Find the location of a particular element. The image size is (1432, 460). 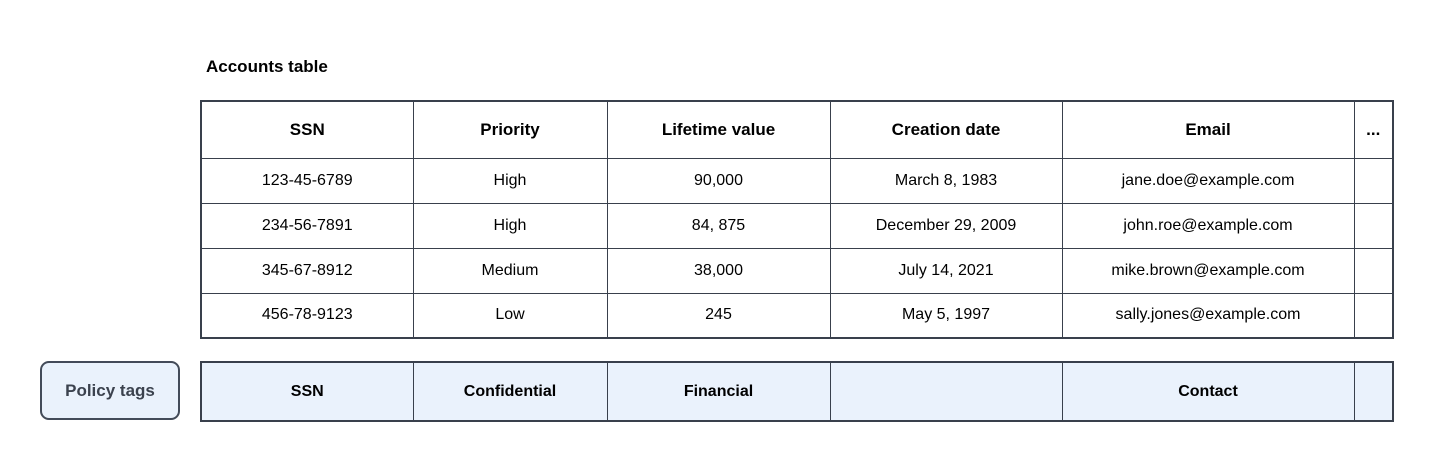

column-header-lifetime-value: Lifetime value is located at coordinates (718, 129).